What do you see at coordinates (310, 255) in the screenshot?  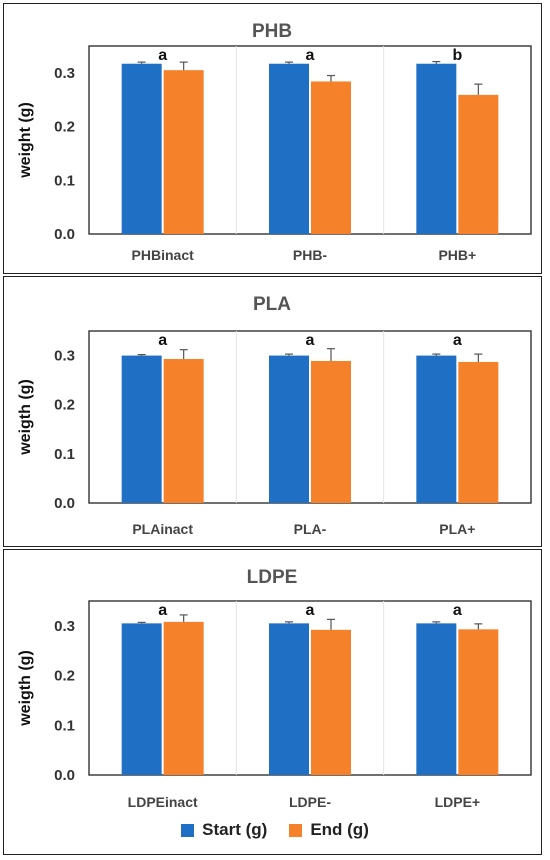 I see `x-tick-label: PHB-` at bounding box center [310, 255].